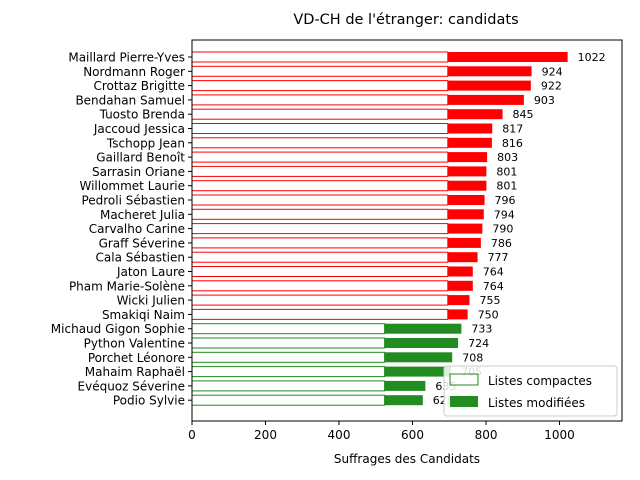 The height and width of the screenshot is (480, 640). What do you see at coordinates (135, 372) in the screenshot?
I see `y-tick-label: Mahaim Raphaël` at bounding box center [135, 372].